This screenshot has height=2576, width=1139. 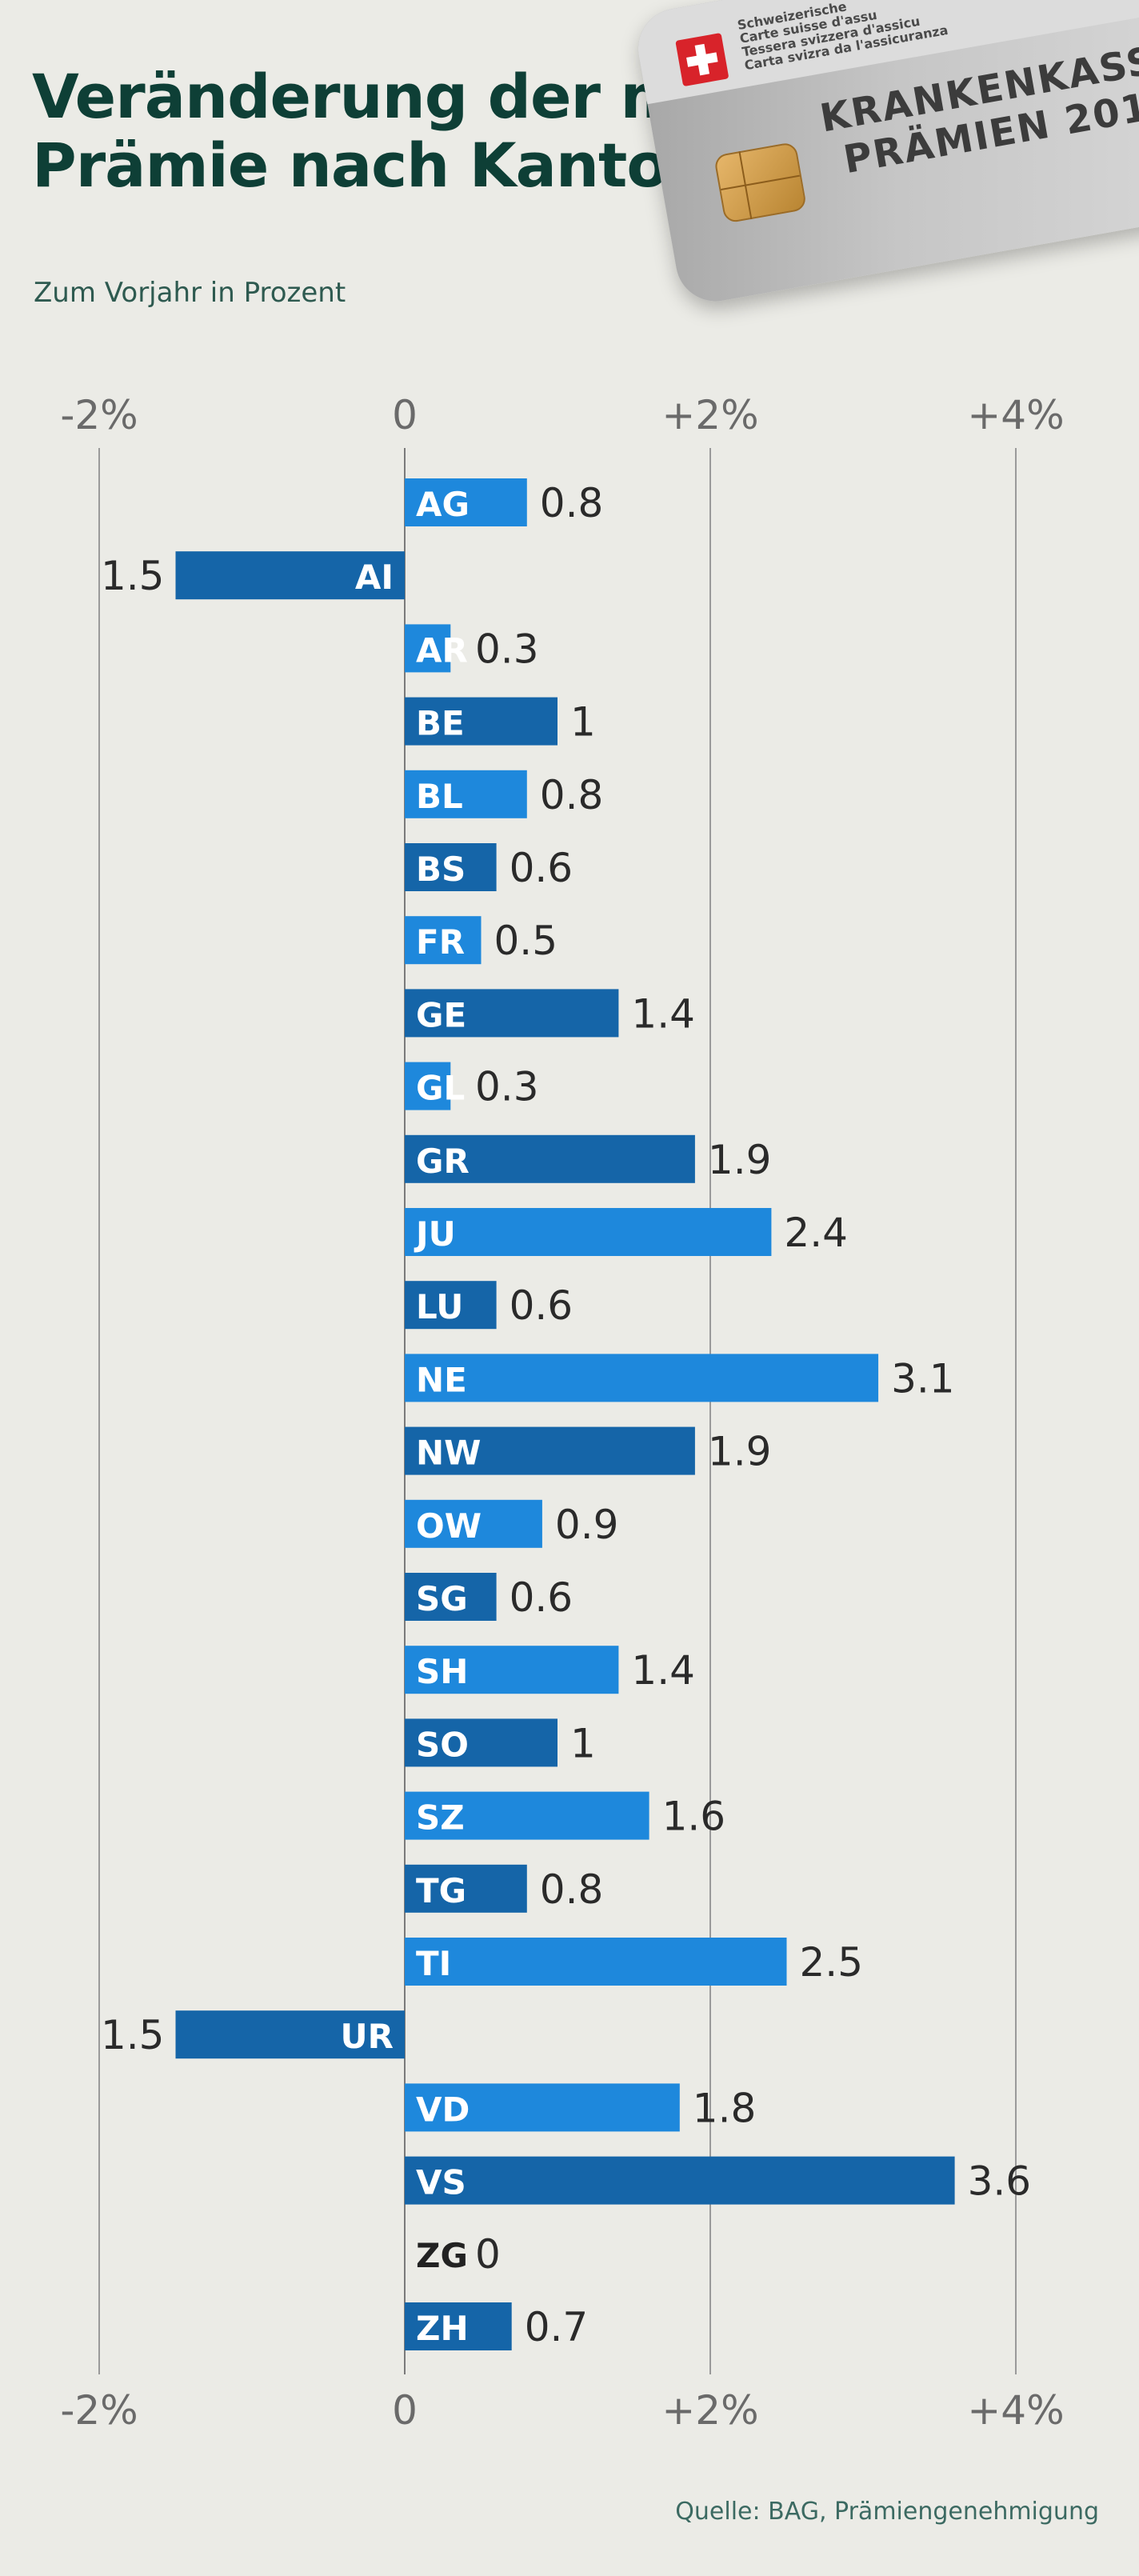 What do you see at coordinates (375, 577) in the screenshot?
I see `bar-category-label: AI` at bounding box center [375, 577].